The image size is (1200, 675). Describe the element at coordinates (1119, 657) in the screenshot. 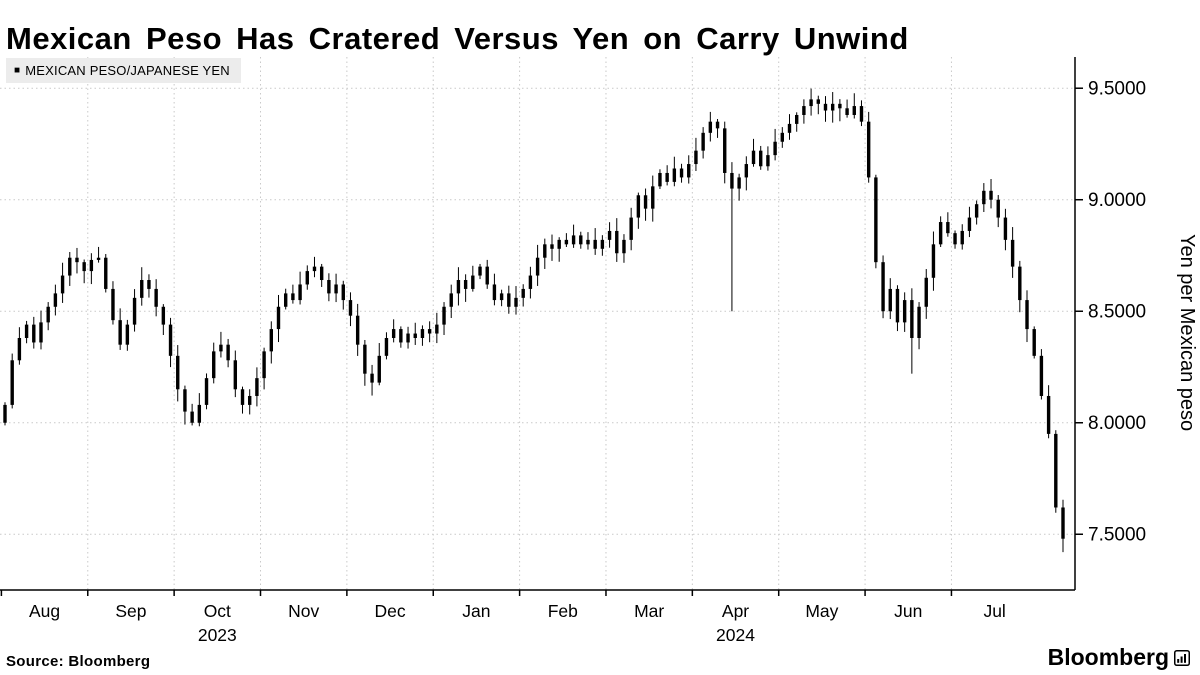

I see `bloomberg-wordmark: Bloomberg` at that location.